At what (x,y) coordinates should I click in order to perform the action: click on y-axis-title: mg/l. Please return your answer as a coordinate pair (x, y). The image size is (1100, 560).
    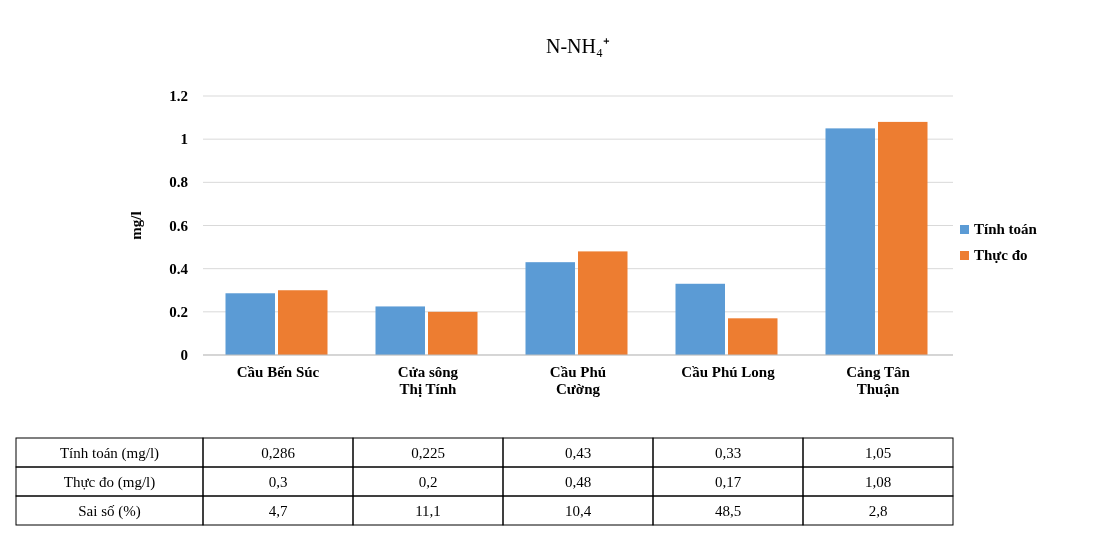
    Looking at the image, I should click on (136, 225).